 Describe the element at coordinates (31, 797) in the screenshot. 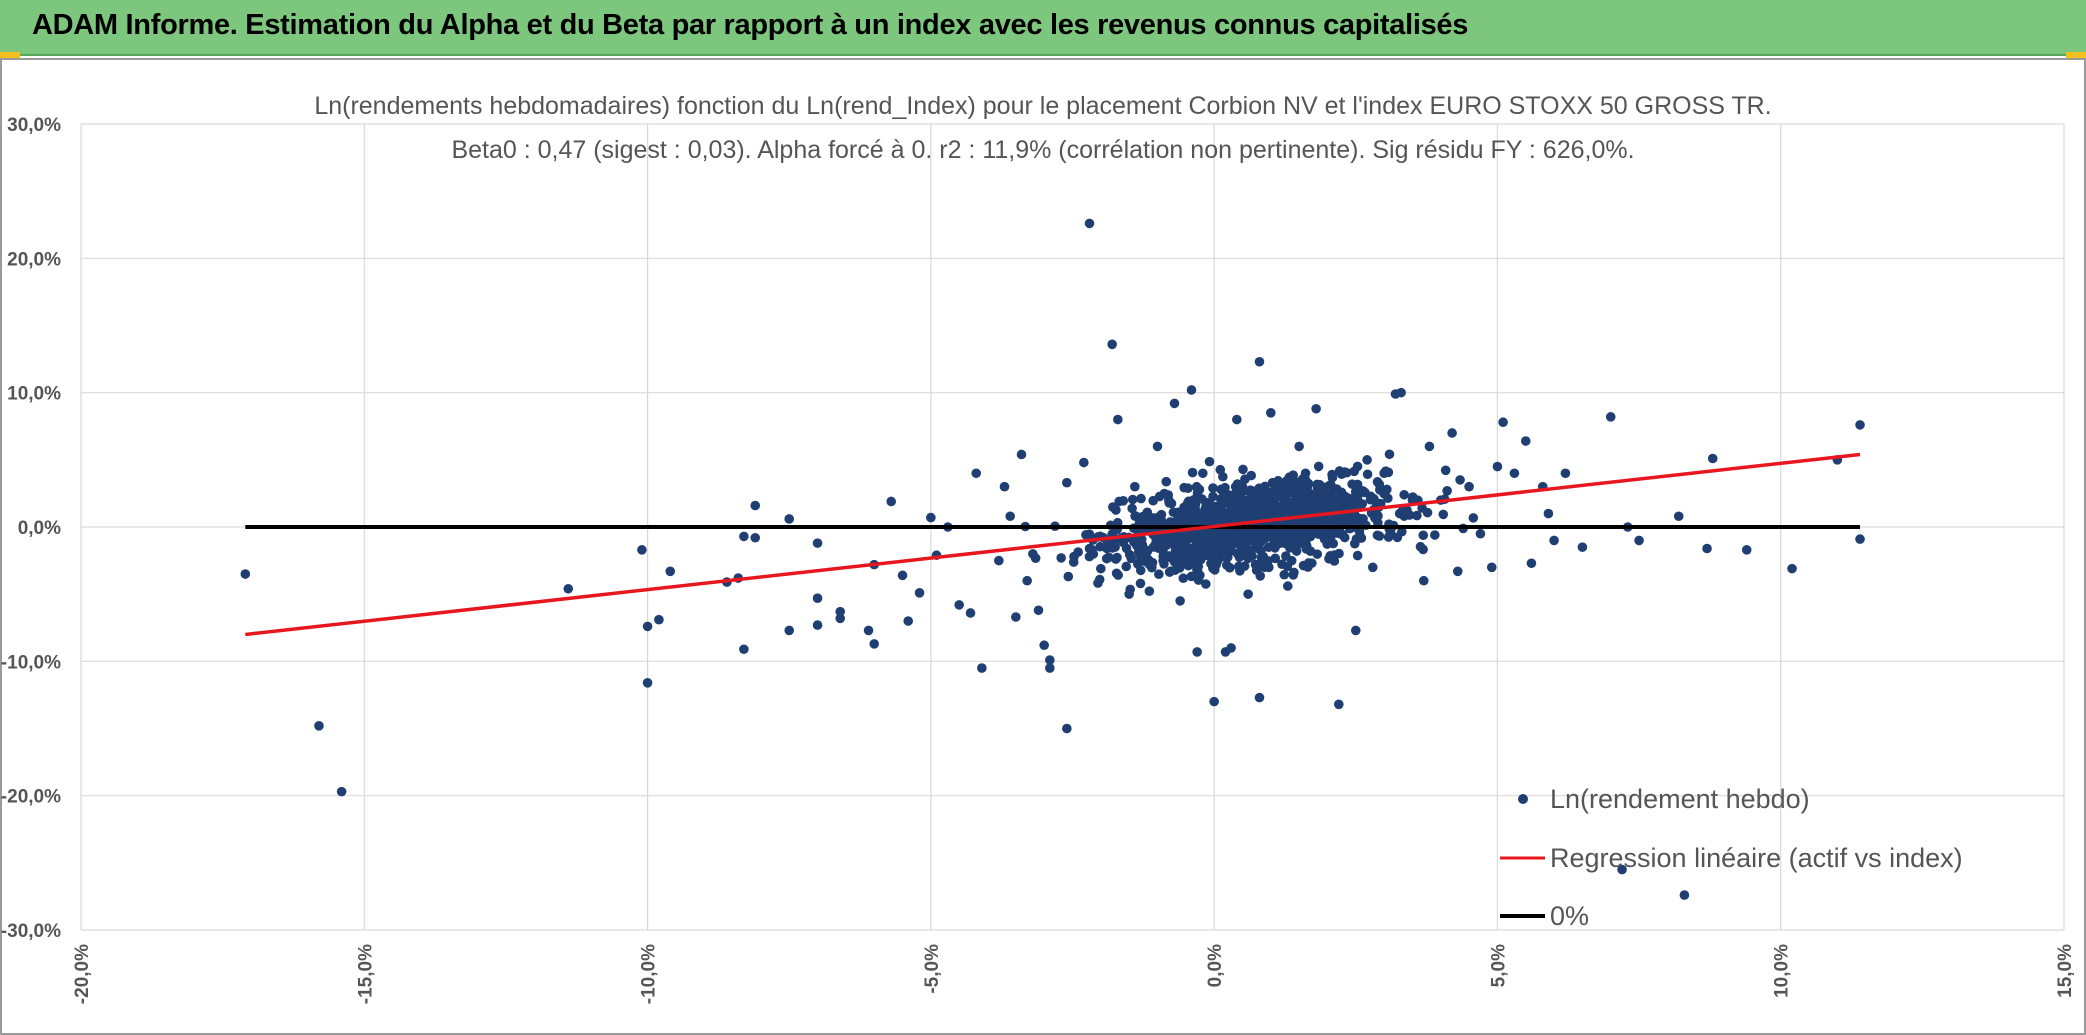

I see `y-tick-label: -20,0%` at that location.